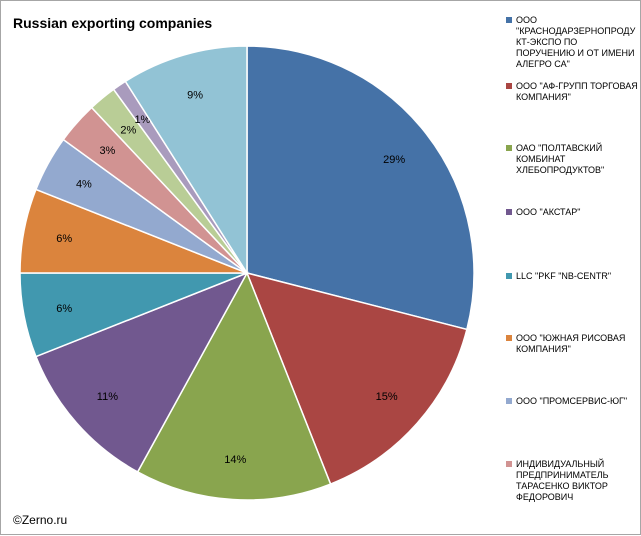  I want to click on slice-label-1: 29%, so click(394, 160).